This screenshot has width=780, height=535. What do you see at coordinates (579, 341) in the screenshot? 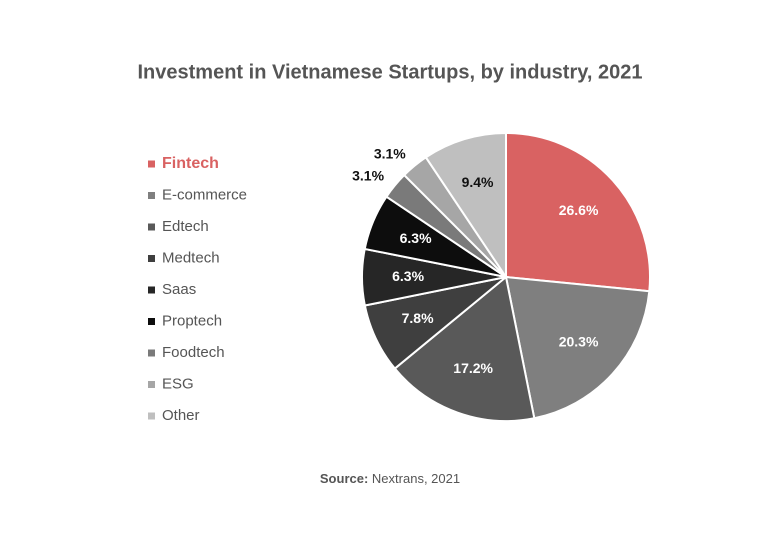
I see `data-label: 20.3%` at bounding box center [579, 341].